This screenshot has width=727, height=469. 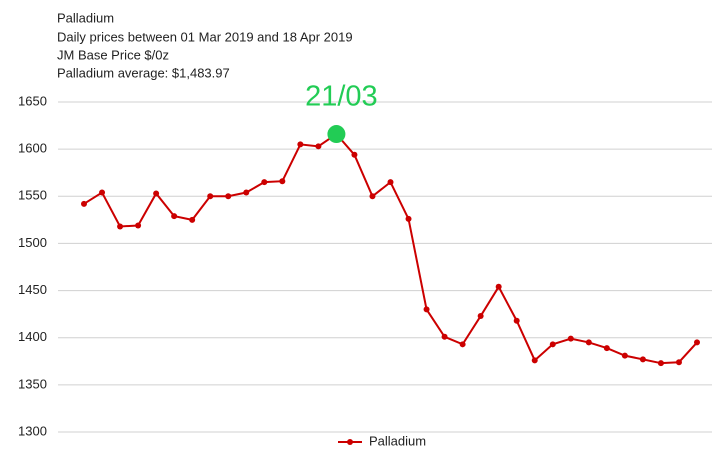 I want to click on y-tick-label: 1400, so click(x=32, y=336).